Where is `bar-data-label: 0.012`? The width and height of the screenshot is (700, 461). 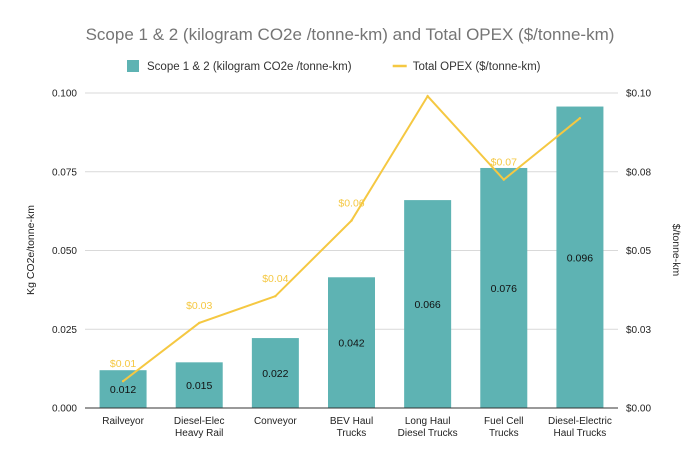 bar-data-label: 0.012 is located at coordinates (123, 390).